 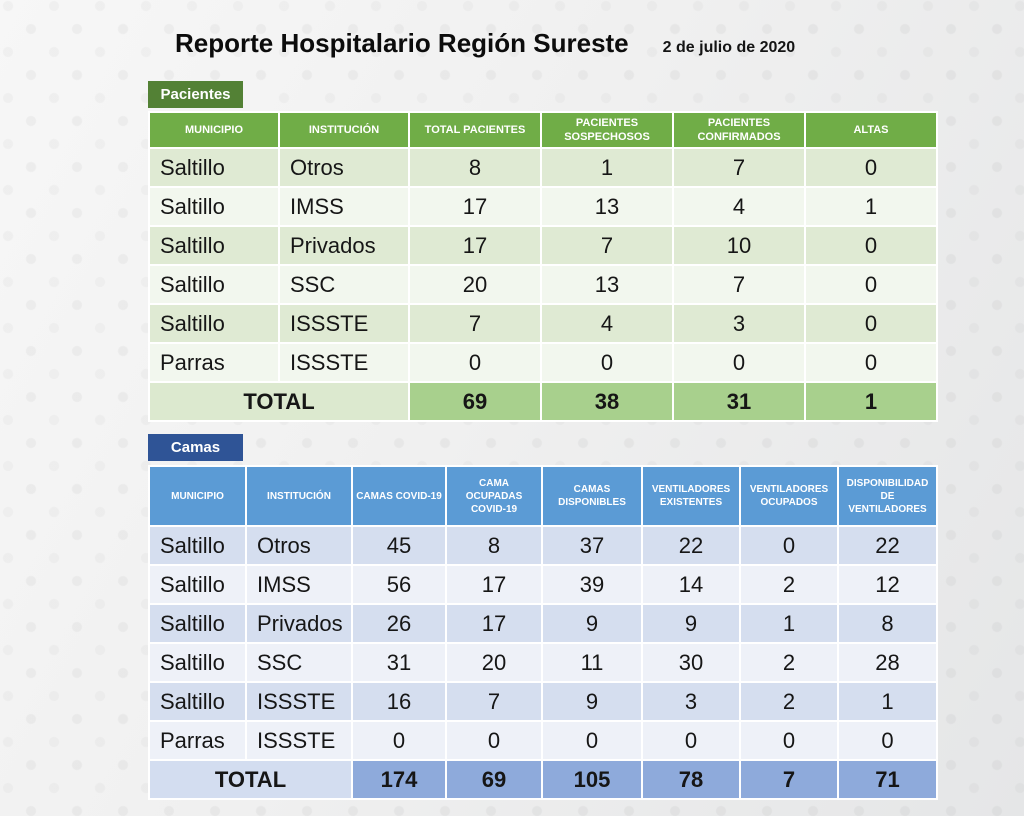 I want to click on table-cell: 39, so click(x=592, y=584).